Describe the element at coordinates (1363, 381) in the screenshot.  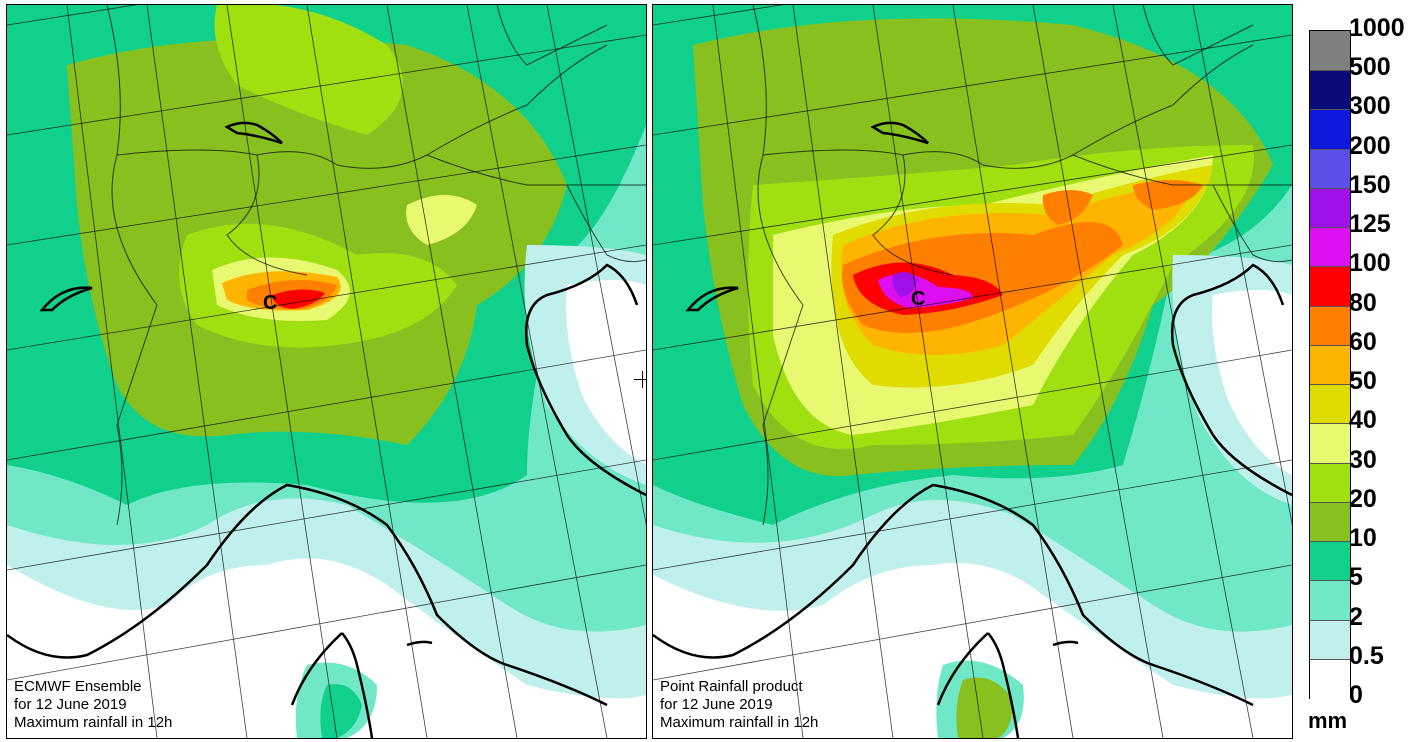
I see `legend-tick-label: 50` at that location.